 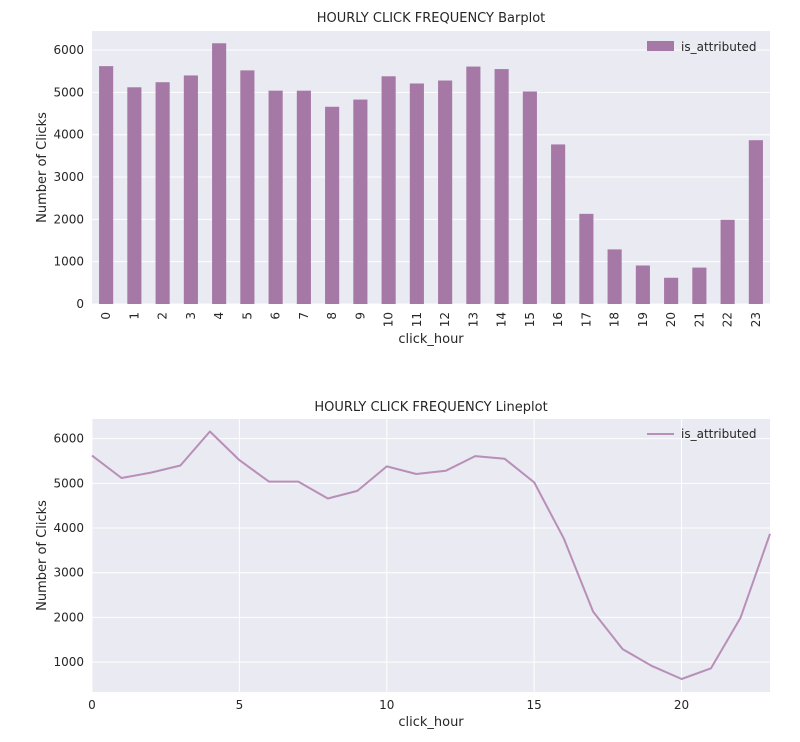 I want to click on x-tick-label: 8, so click(x=332, y=316).